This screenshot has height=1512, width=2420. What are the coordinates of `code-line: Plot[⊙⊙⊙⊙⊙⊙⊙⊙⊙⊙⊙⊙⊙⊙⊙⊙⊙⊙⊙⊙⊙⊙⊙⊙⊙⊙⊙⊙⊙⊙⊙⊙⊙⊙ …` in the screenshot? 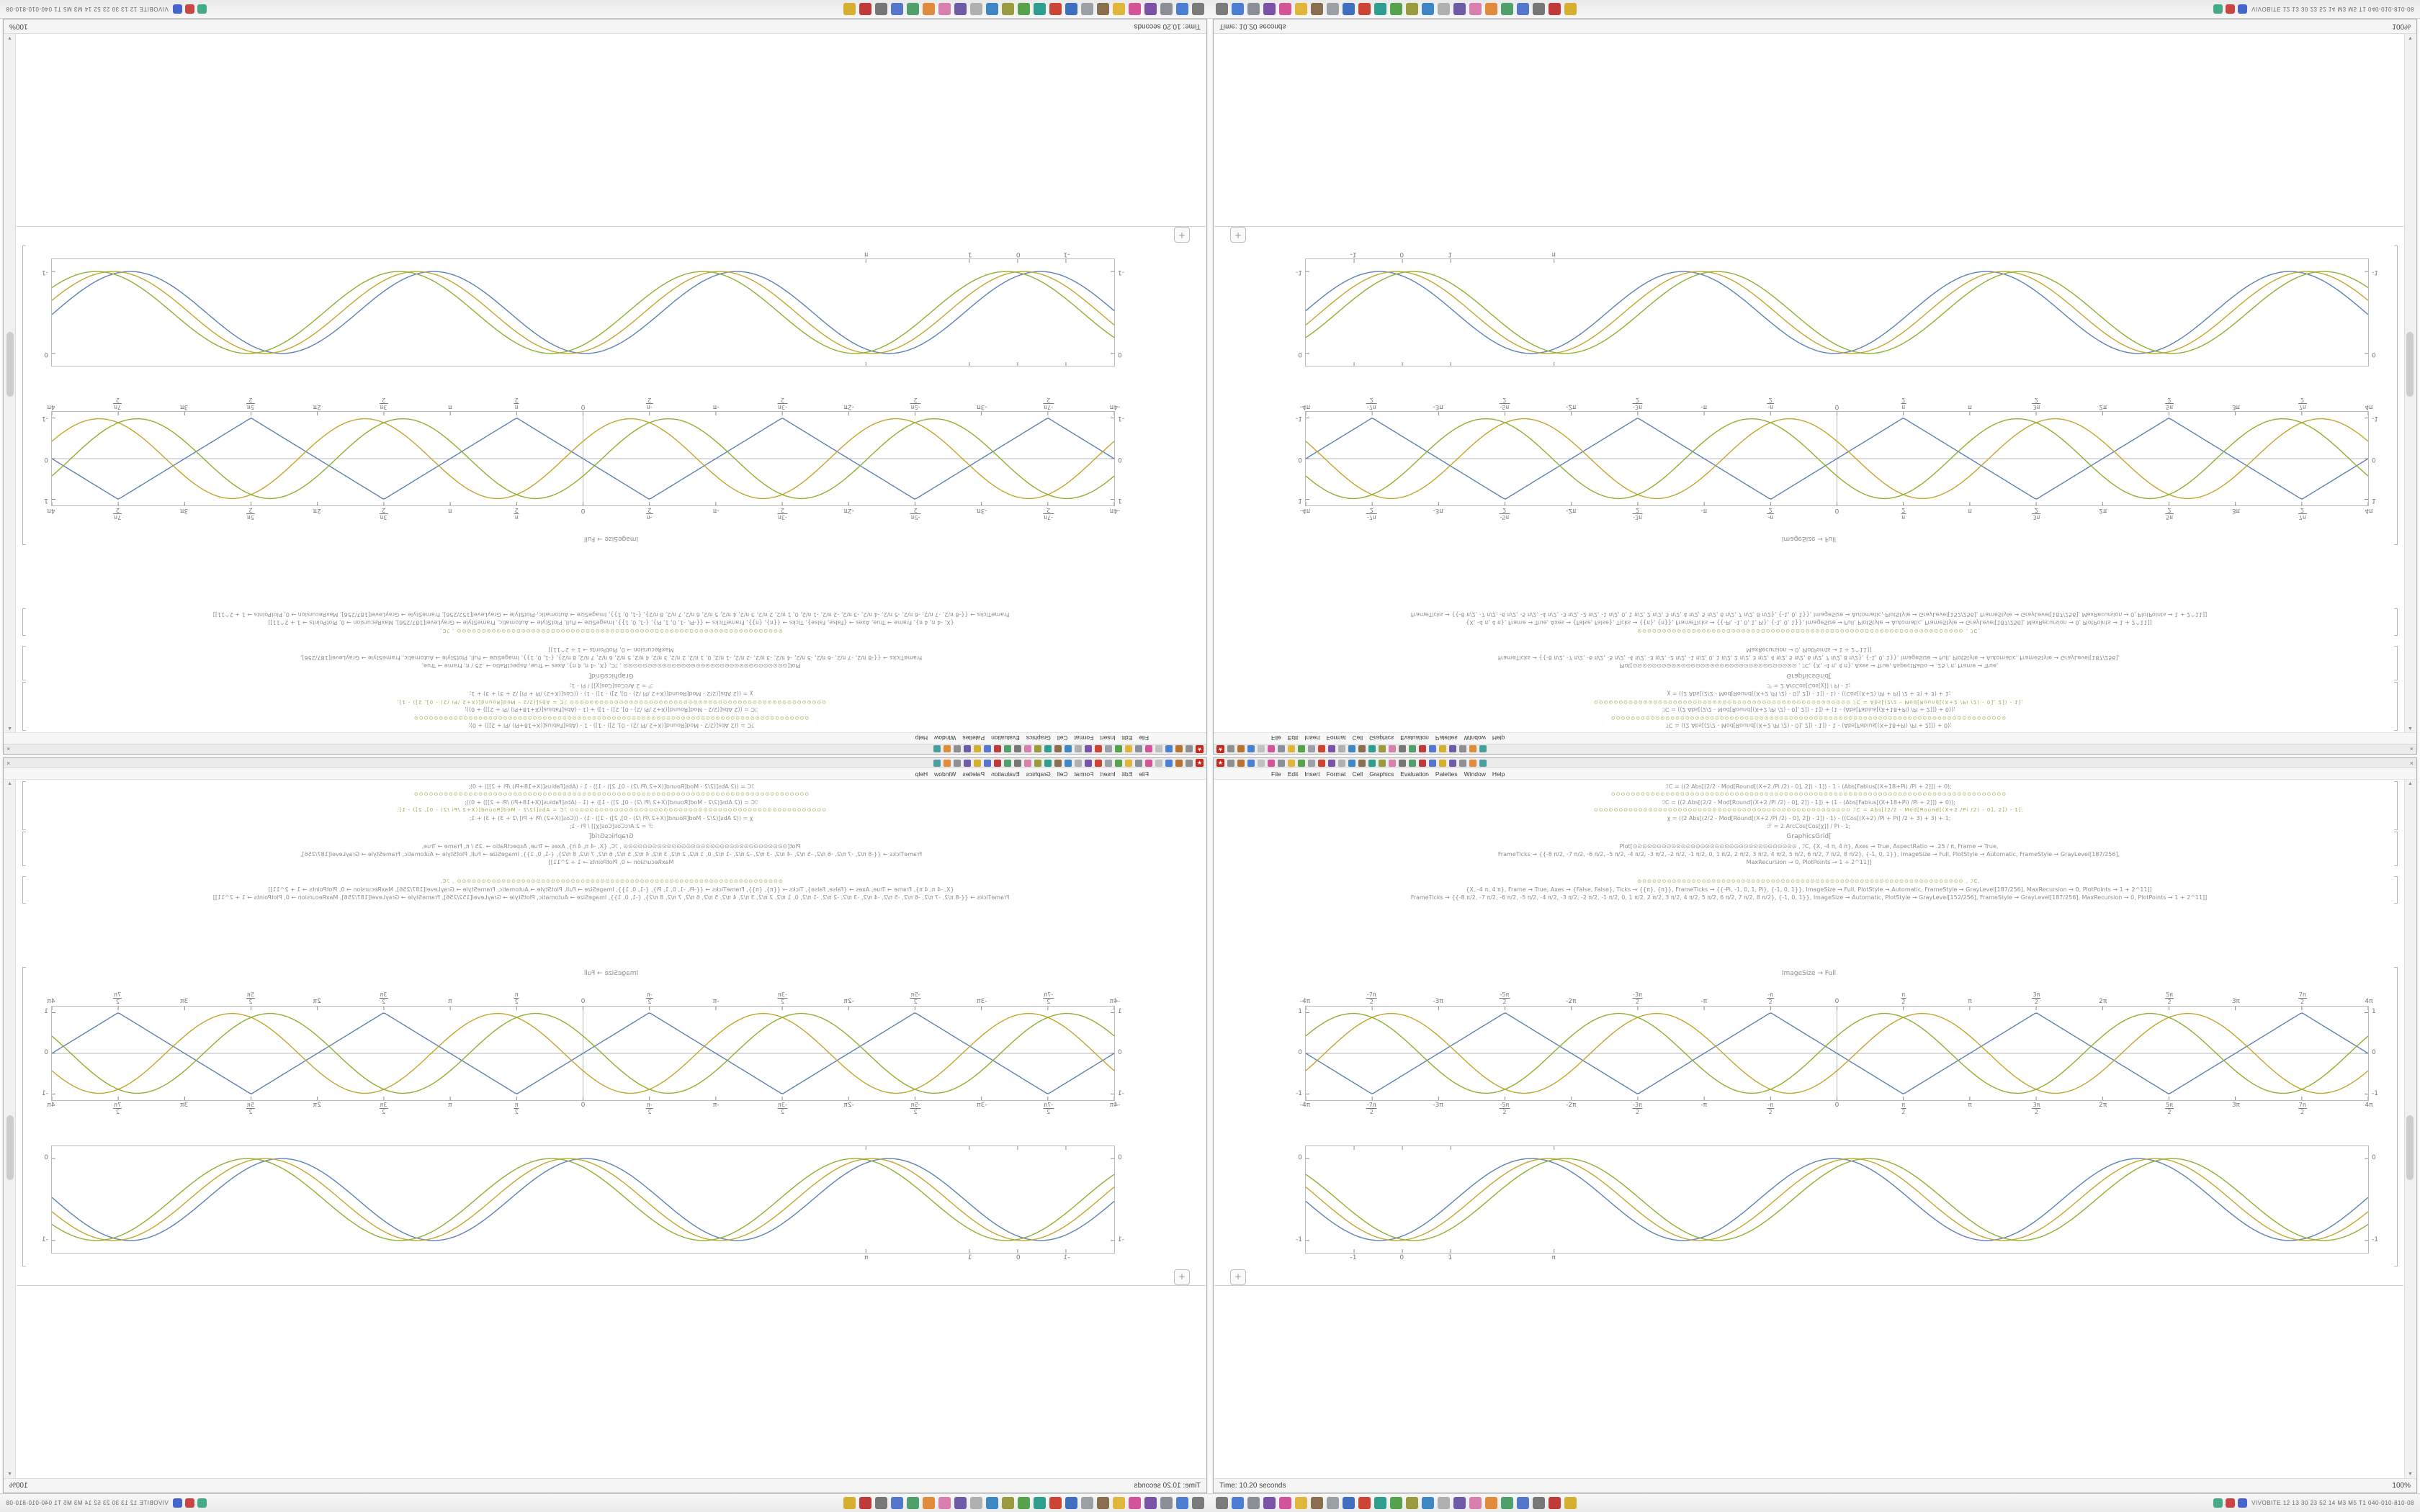 It's located at (1809, 846).